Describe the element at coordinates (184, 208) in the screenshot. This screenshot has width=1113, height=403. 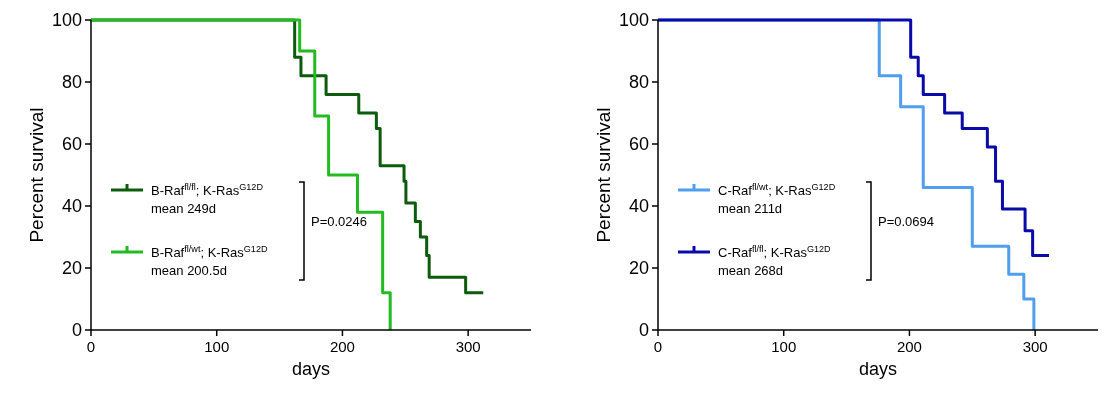
I see `annotation: mean 249d` at that location.